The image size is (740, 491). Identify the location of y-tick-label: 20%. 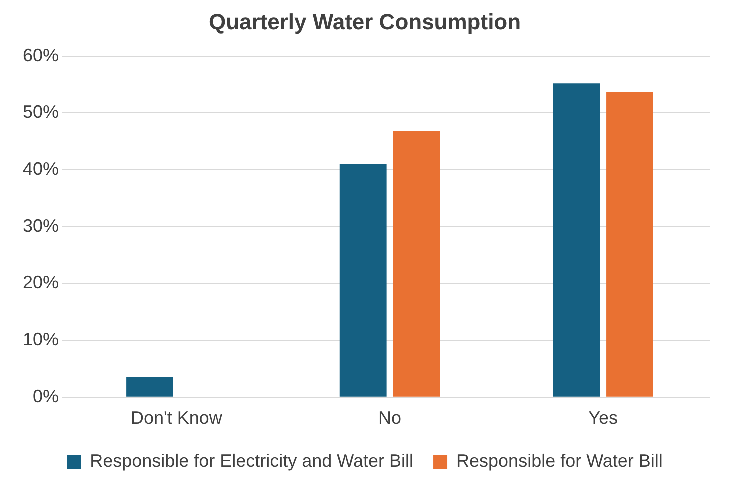
(41, 282).